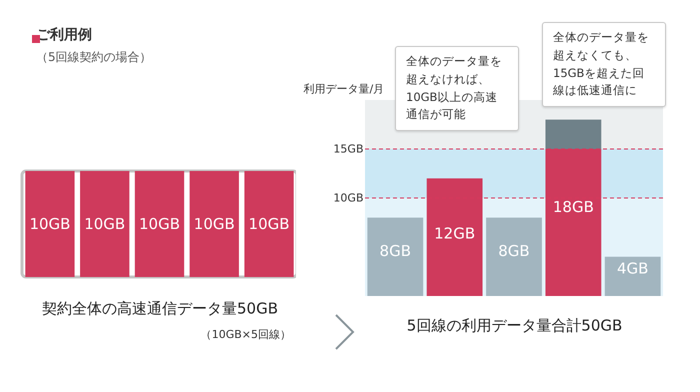  What do you see at coordinates (344, 89) in the screenshot?
I see `y-axis-title: 利用データ量/月` at bounding box center [344, 89].